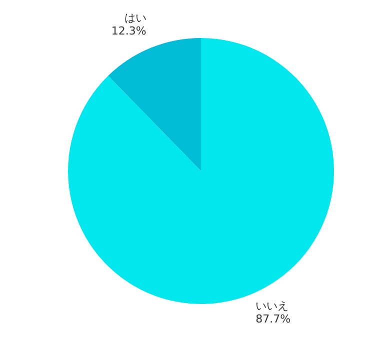 This screenshot has height=343, width=388. I want to click on data-label: 87.7%, so click(273, 319).